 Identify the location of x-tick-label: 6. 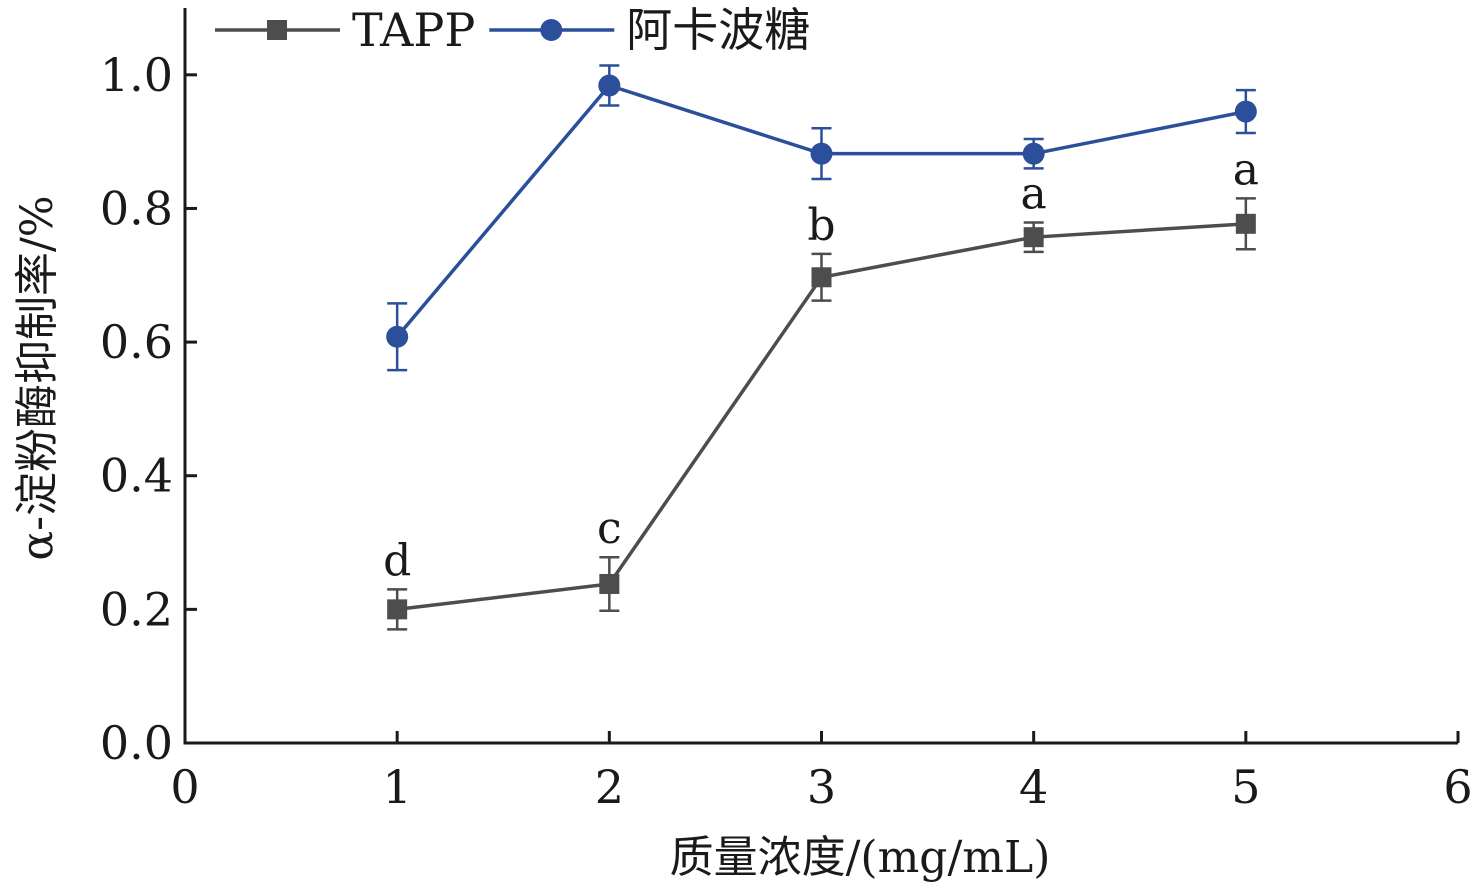
(1457, 787).